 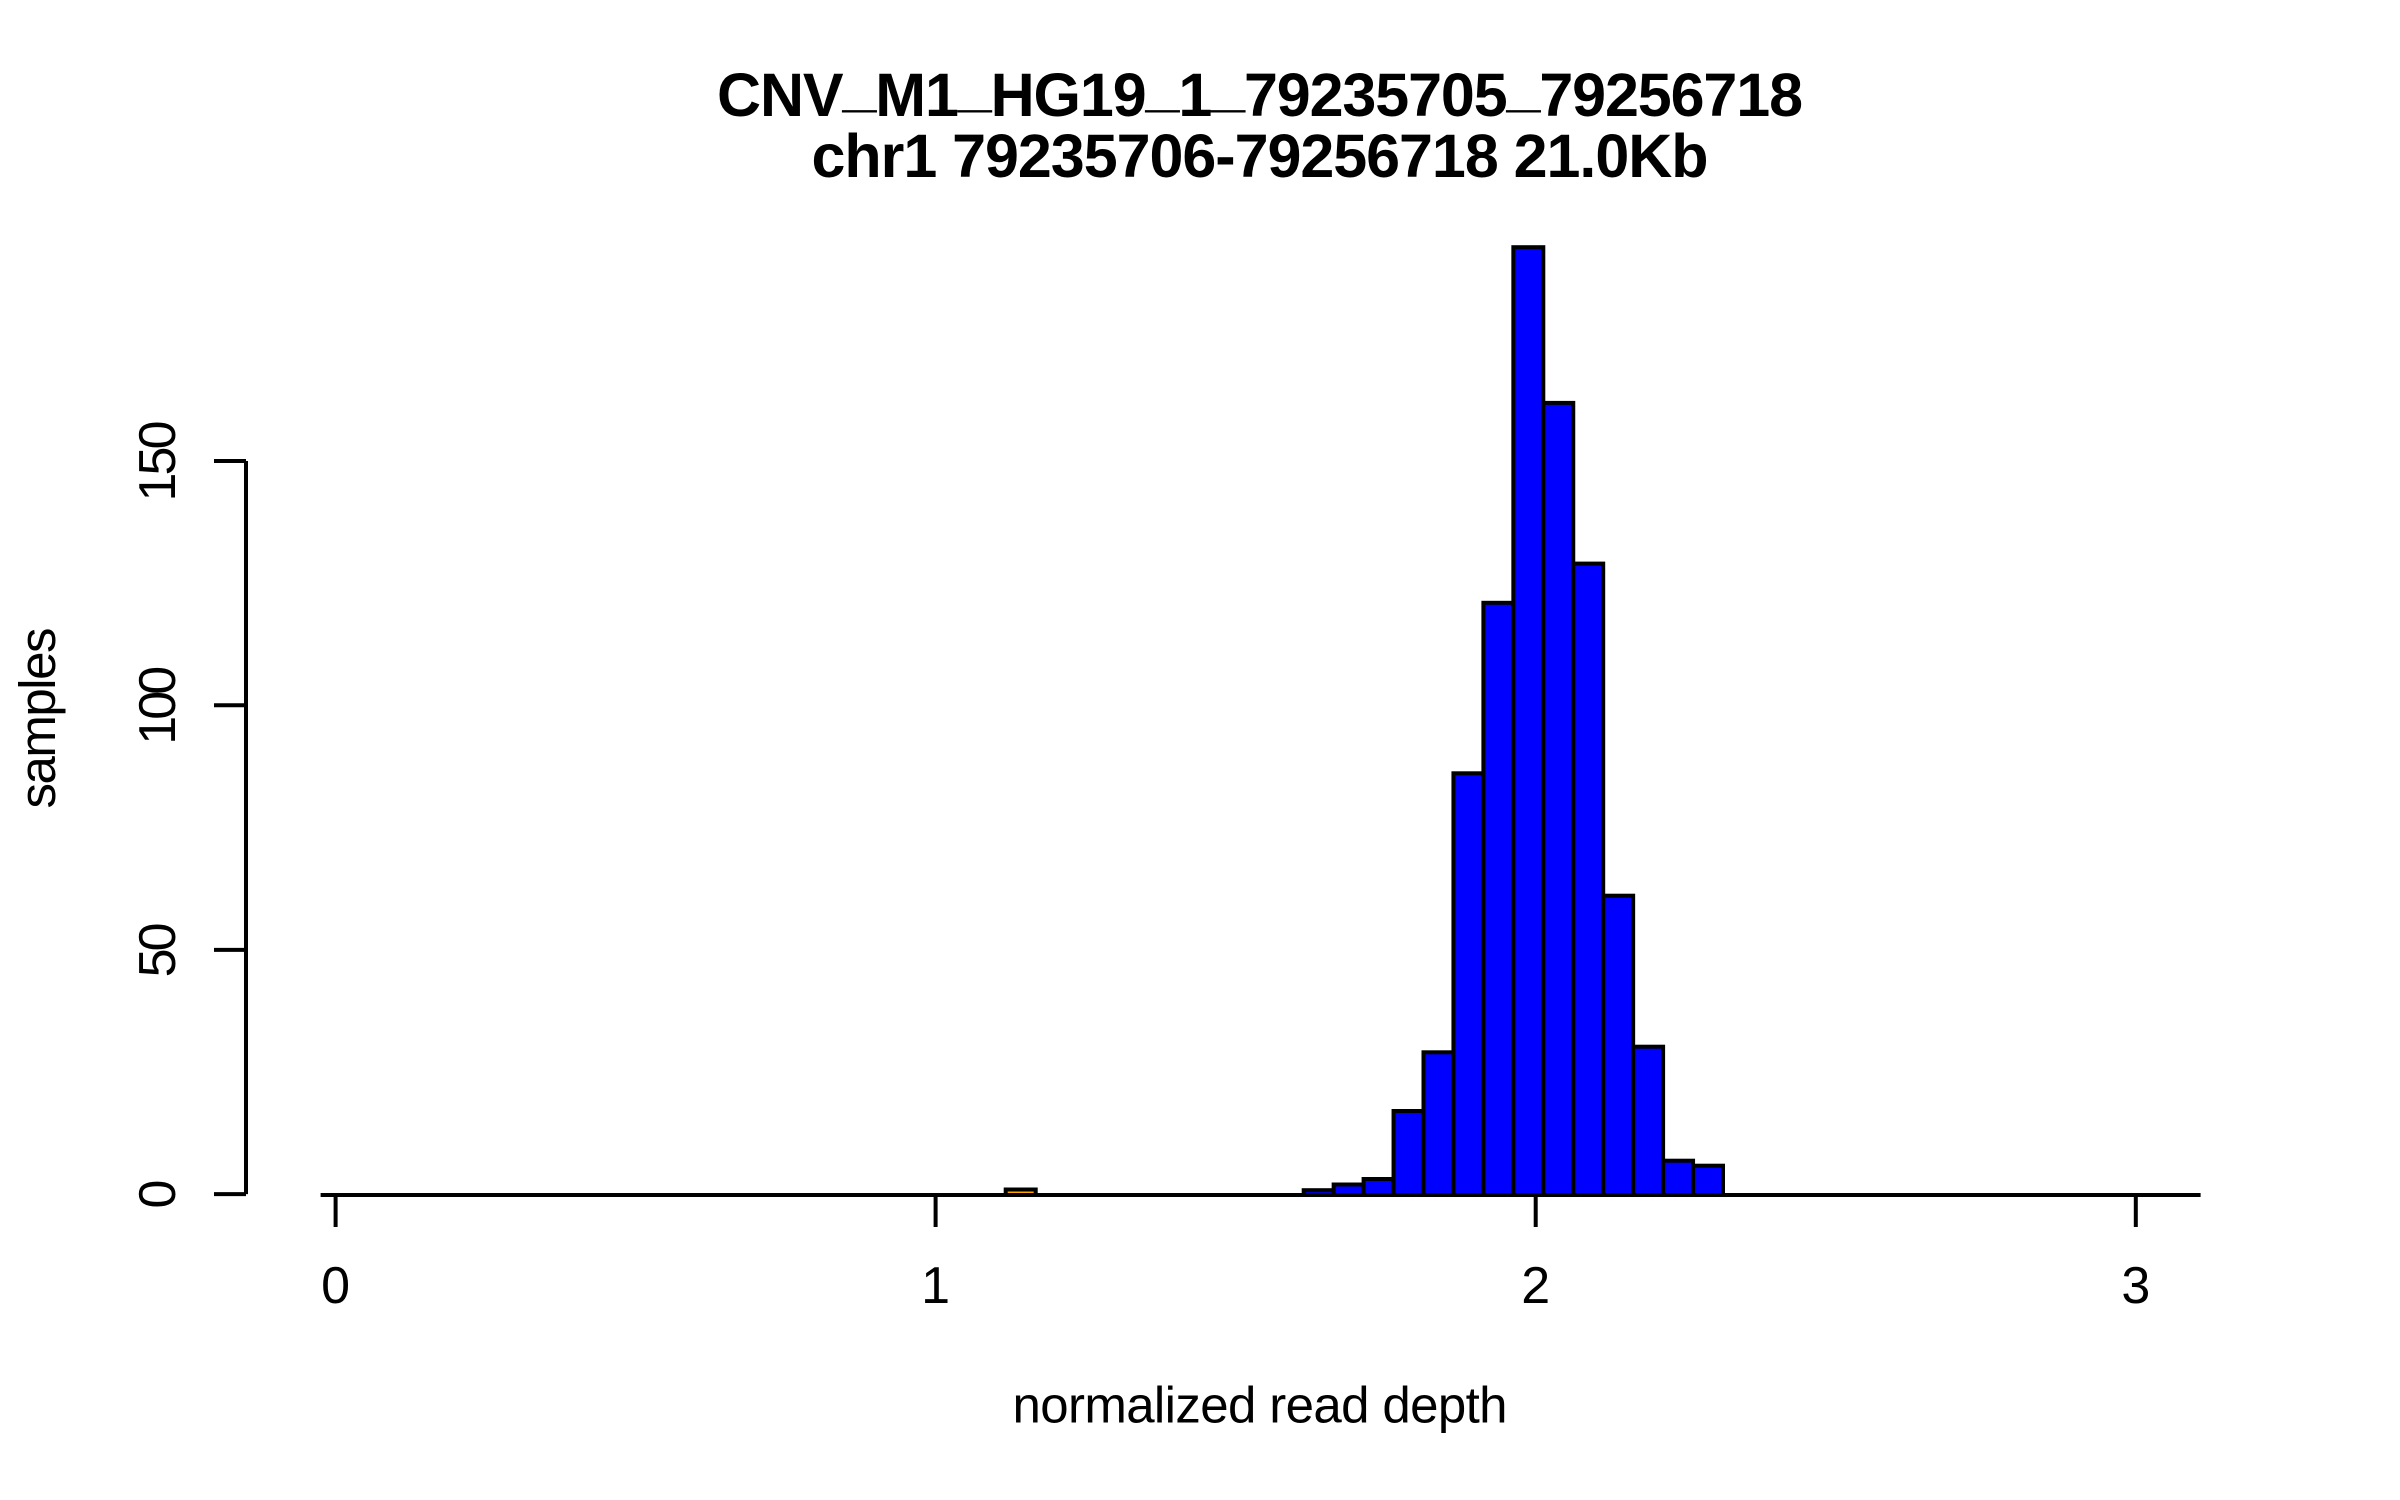 I want to click on svg-text: 150, so click(x=158, y=461).